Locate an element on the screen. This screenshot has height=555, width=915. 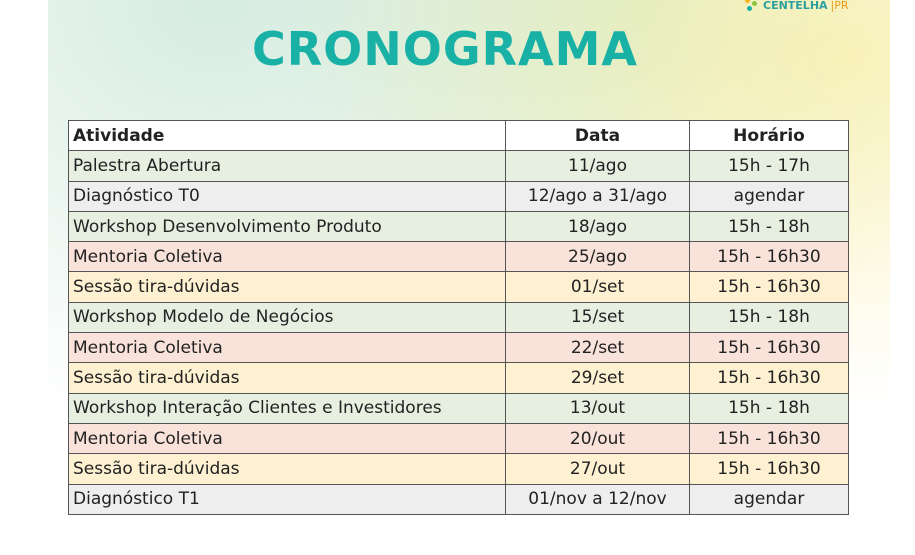
spark-icon is located at coordinates (752, 6).